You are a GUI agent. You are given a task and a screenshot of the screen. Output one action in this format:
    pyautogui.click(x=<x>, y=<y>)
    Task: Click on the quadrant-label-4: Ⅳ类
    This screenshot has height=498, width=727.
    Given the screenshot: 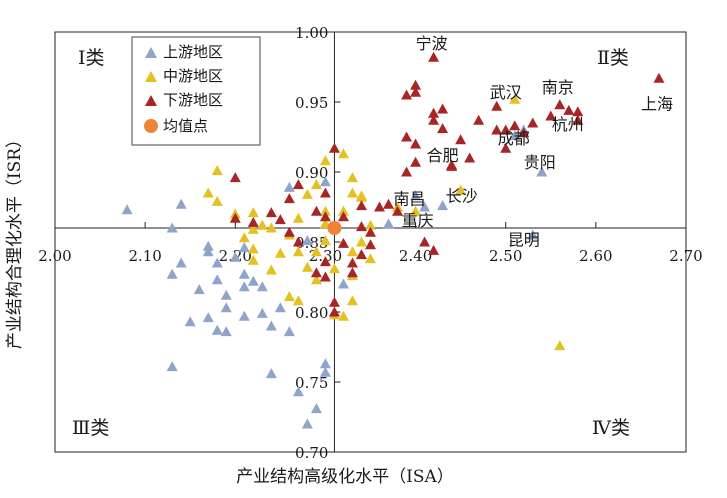 What is the action you would take?
    pyautogui.click(x=611, y=428)
    